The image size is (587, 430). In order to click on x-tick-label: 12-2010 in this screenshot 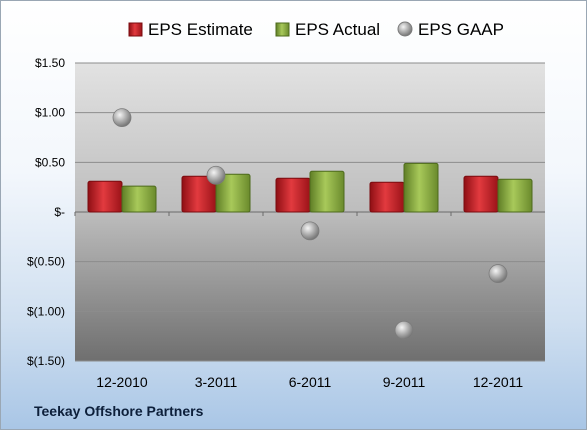, I will do `click(122, 382)`.